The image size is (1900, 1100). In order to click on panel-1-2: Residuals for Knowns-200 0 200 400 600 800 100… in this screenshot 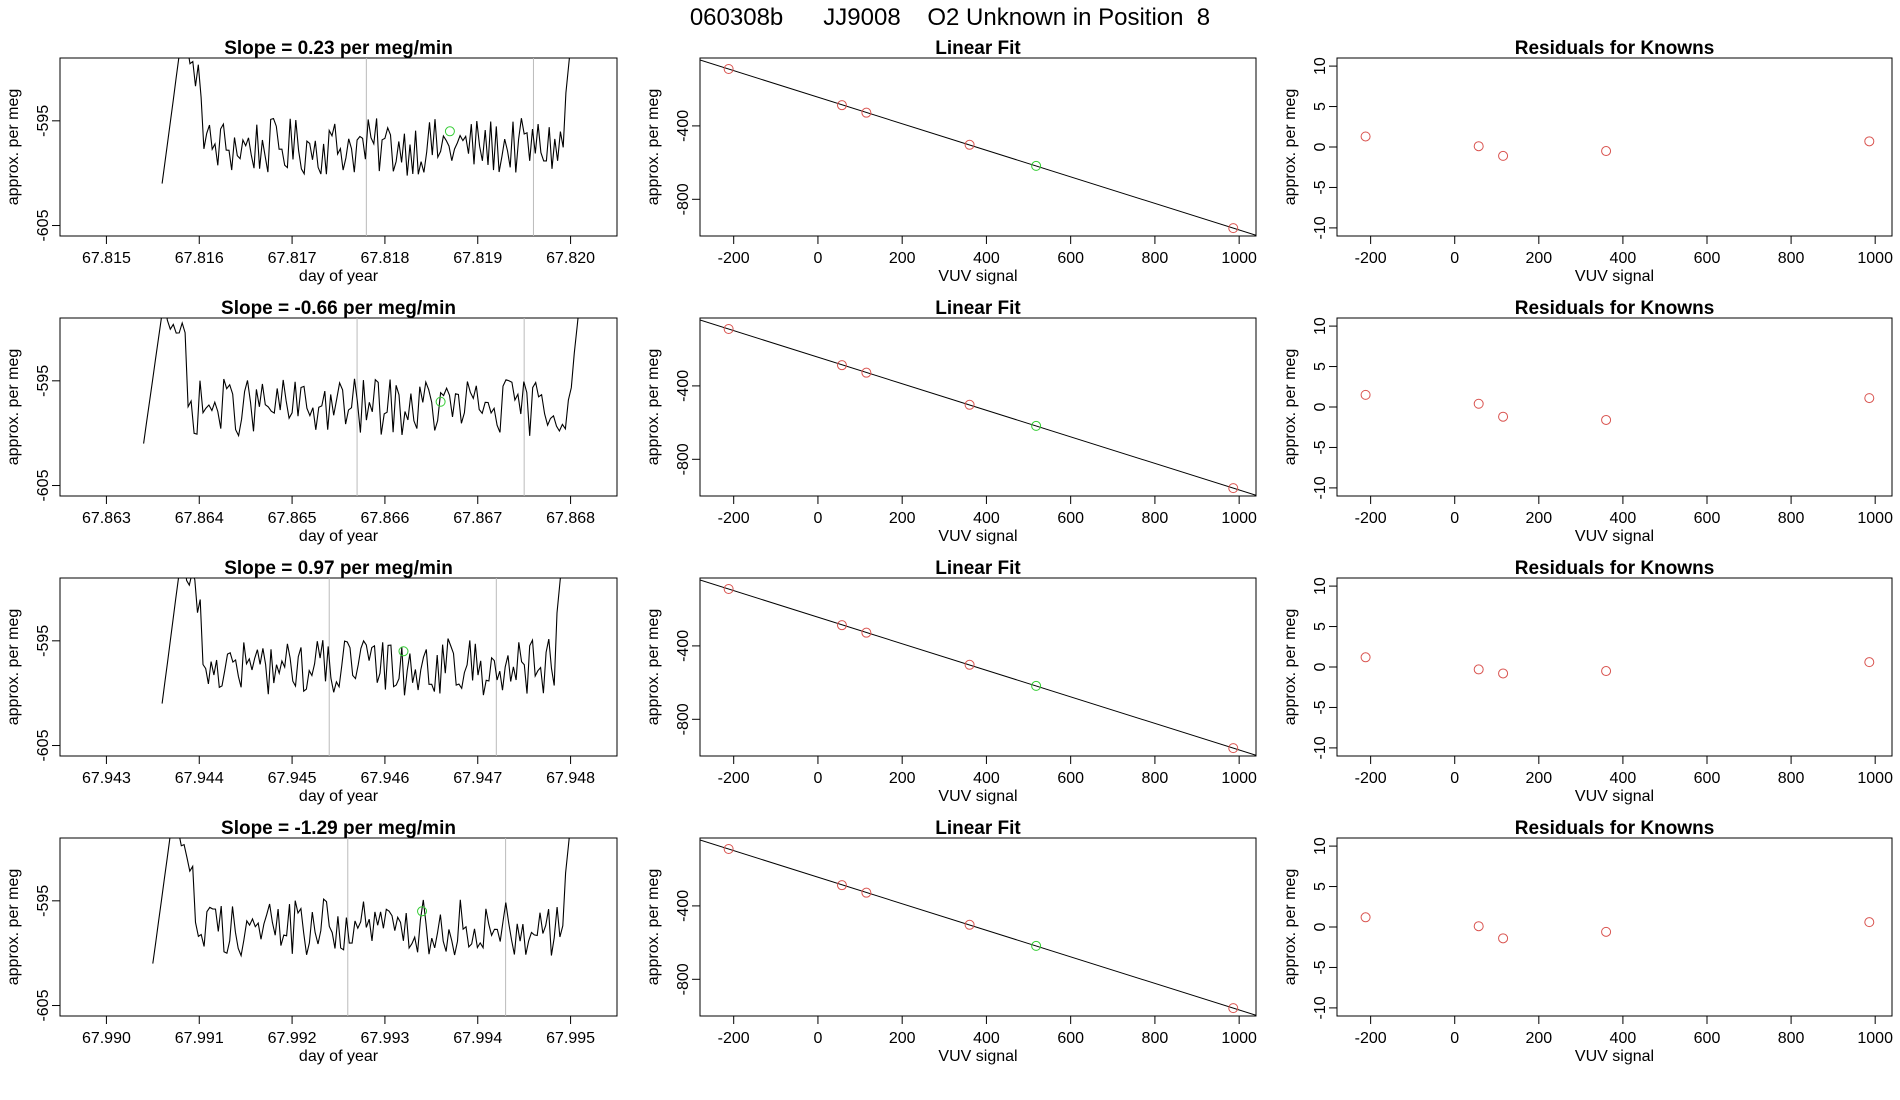, I will do `click(1587, 421)`.